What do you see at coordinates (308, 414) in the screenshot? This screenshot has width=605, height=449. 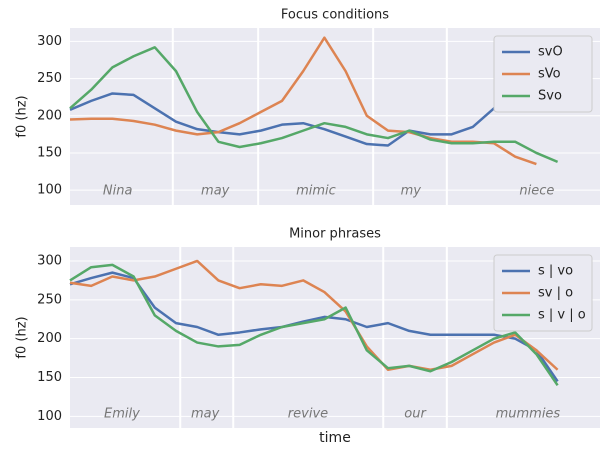 I see `word-label: revive` at bounding box center [308, 414].